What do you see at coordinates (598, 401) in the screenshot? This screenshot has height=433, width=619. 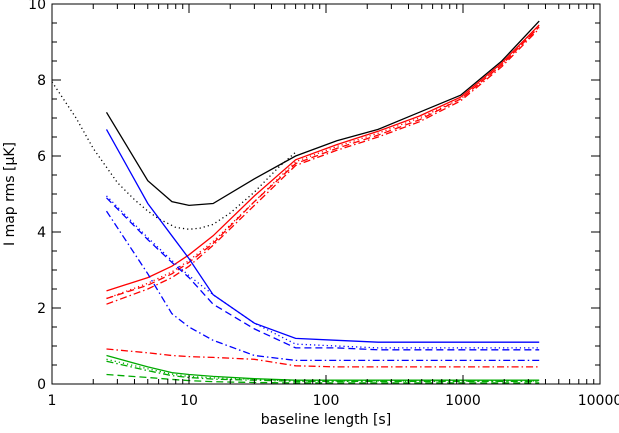 I see `x-tick-label: 10000` at bounding box center [598, 401].